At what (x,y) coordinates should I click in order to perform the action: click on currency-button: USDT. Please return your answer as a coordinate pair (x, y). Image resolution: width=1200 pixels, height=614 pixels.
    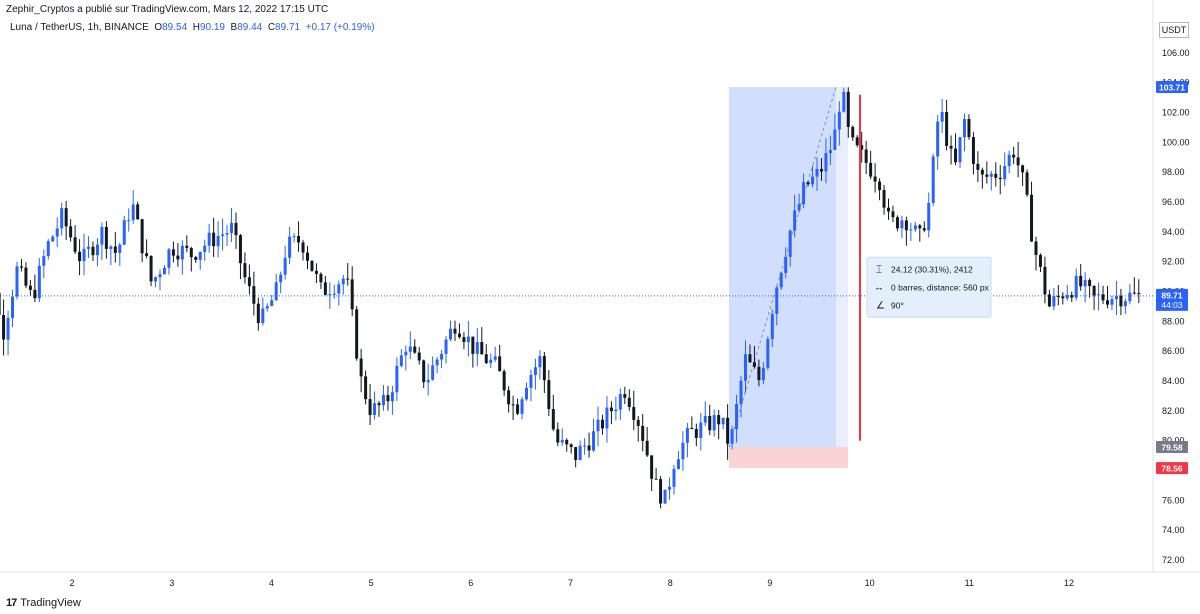
    Looking at the image, I should click on (1174, 30).